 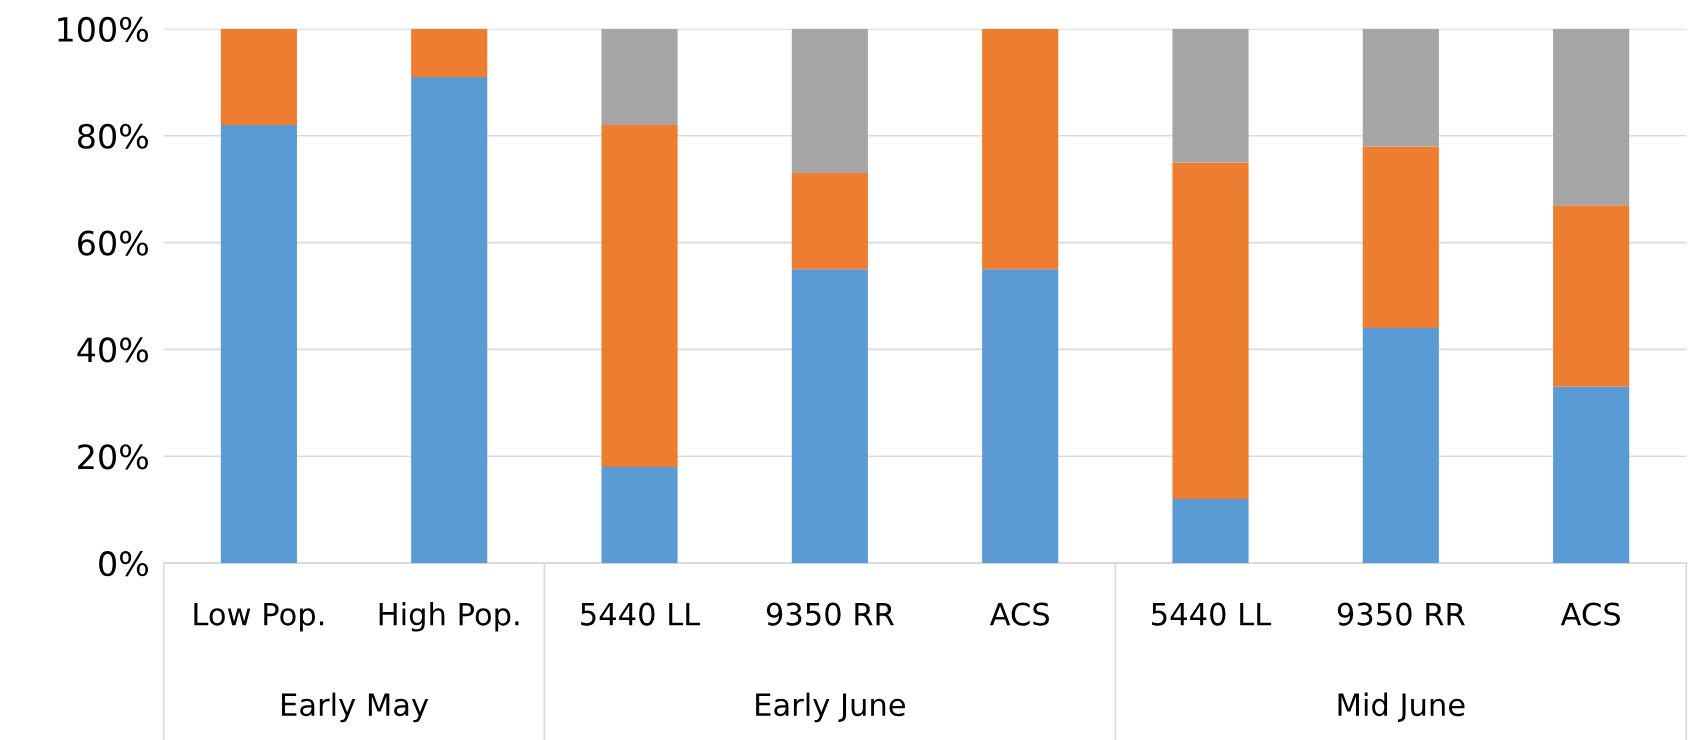 What do you see at coordinates (113, 350) in the screenshot?
I see `y-tick-label: 40%` at bounding box center [113, 350].